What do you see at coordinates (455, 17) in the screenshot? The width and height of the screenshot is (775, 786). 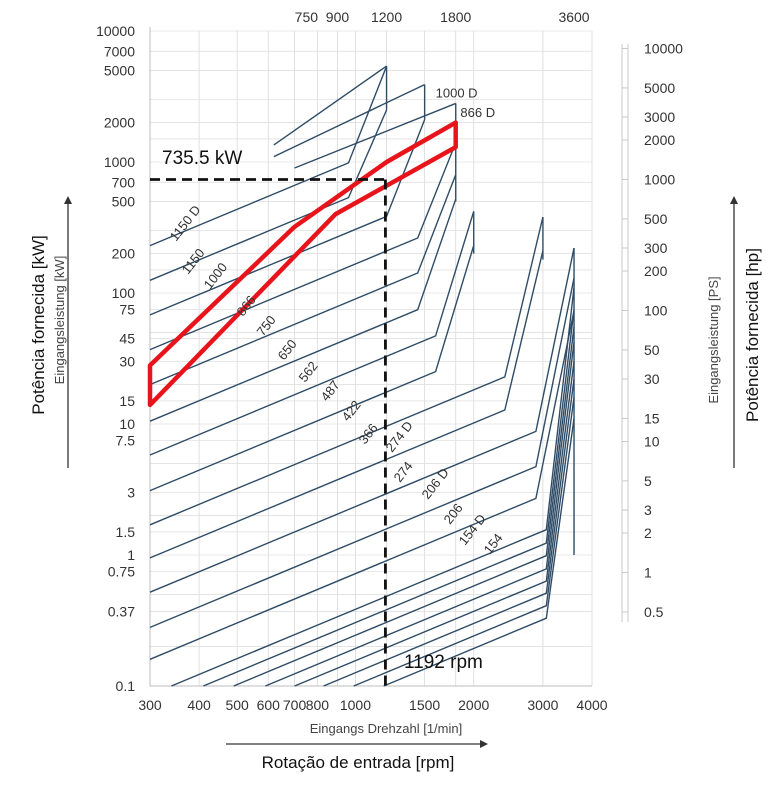 I see `top-tick-label: 1800` at bounding box center [455, 17].